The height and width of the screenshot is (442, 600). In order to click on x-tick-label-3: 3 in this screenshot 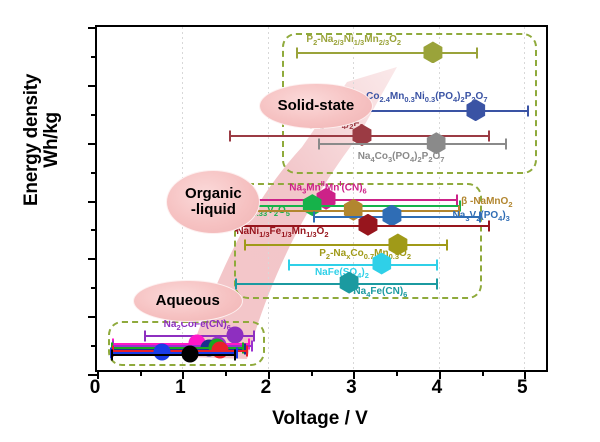, I will do `click(351, 387)`.